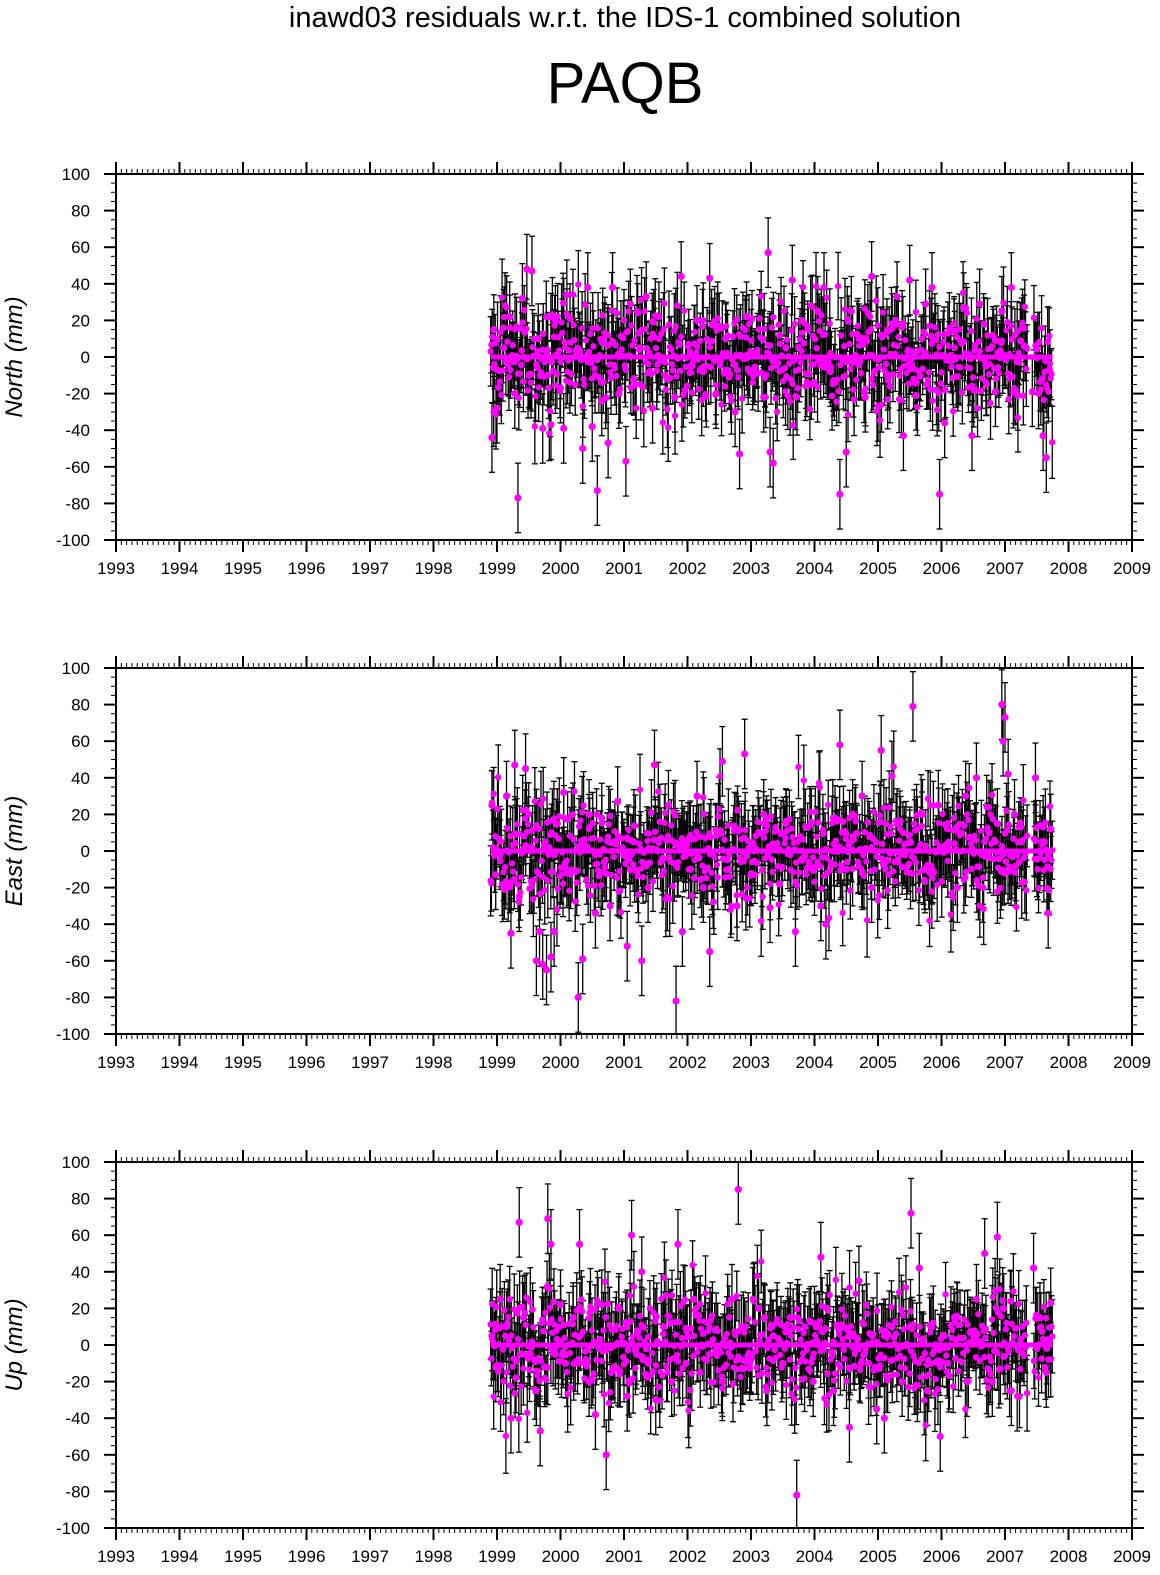  Describe the element at coordinates (434, 1062) in the screenshot. I see `x-tick-label: 1998` at that location.